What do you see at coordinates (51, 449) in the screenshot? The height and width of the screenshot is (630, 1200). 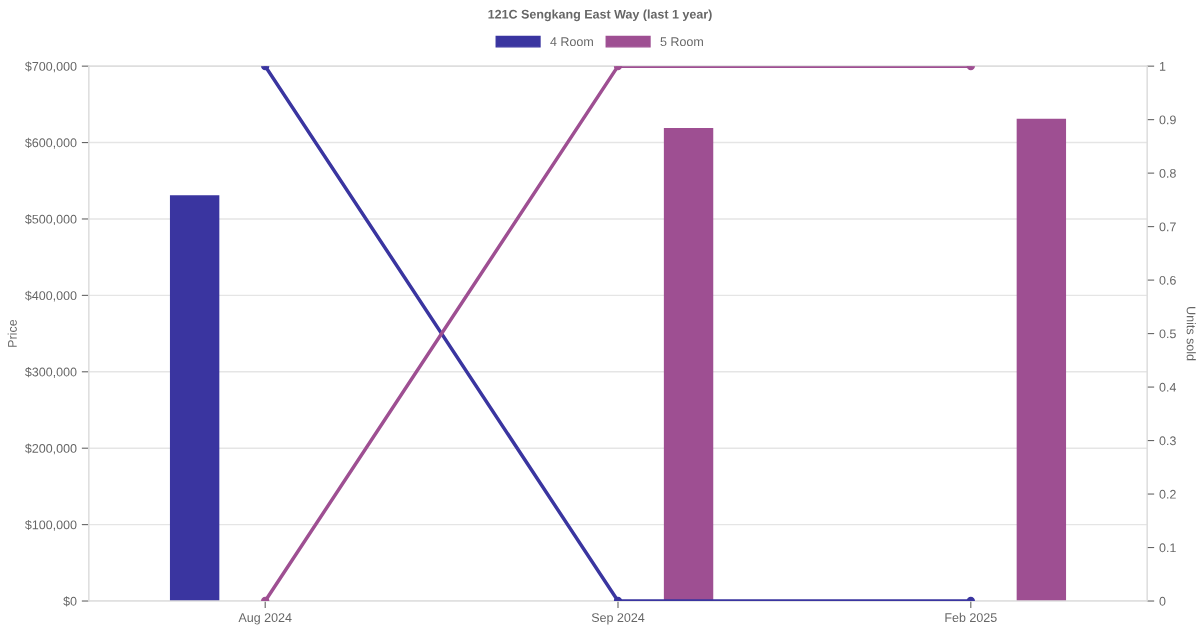 I see `y-tick-label: $200,000` at bounding box center [51, 449].